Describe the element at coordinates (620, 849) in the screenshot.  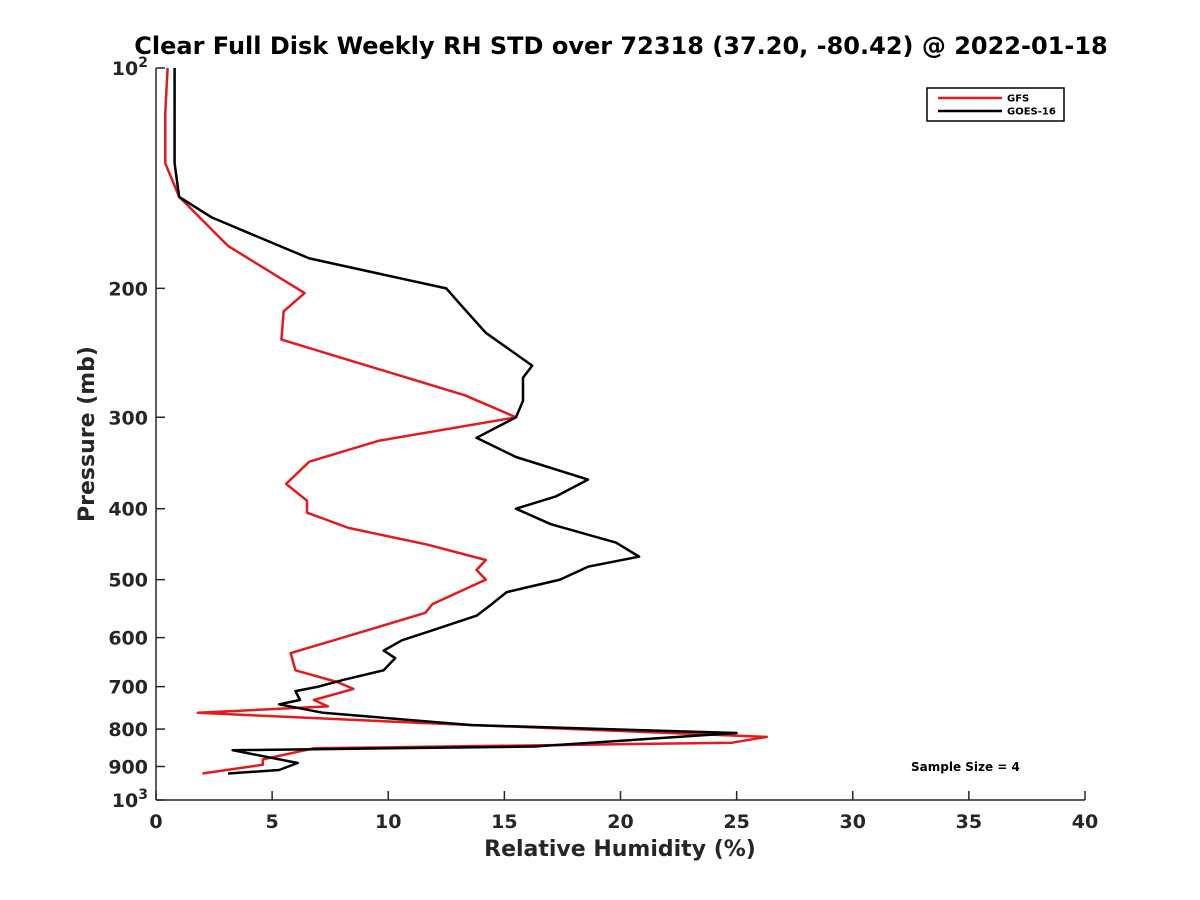
I see `x-axis-label: Relative Humidity (%)` at that location.